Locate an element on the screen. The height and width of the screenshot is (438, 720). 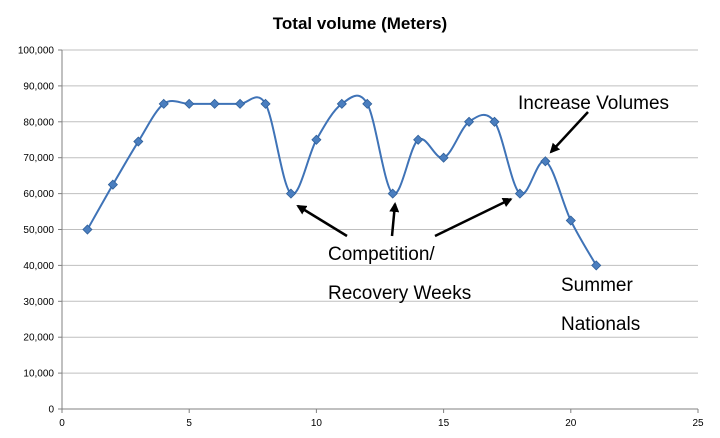
annotation-nationals: Nationals is located at coordinates (600, 324).